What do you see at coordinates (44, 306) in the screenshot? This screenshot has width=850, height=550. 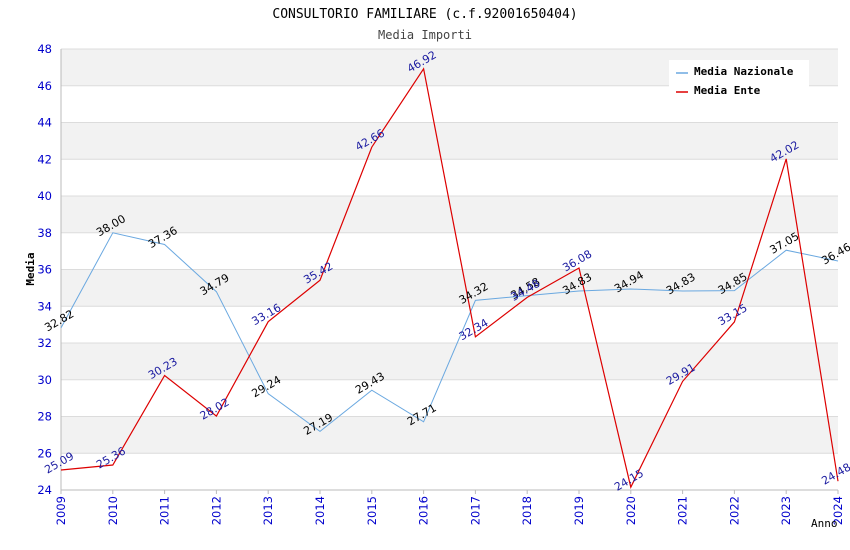 I see `y-tick-label: 34` at bounding box center [44, 306].